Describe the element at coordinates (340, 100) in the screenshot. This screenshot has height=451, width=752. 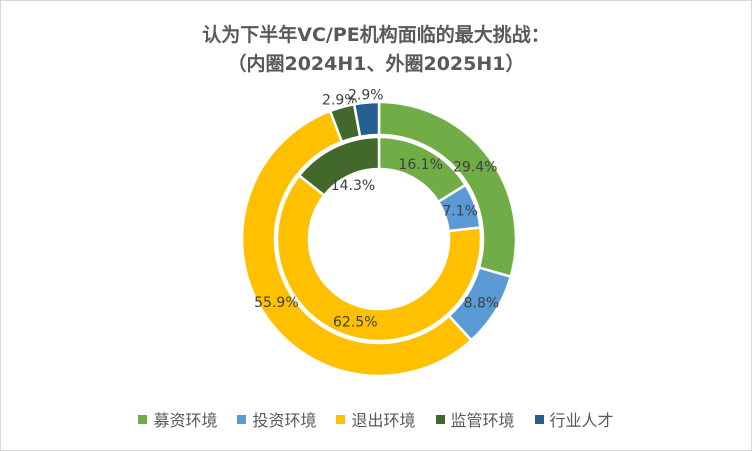
I see `data-label-2025H1-3: 2.9%` at that location.